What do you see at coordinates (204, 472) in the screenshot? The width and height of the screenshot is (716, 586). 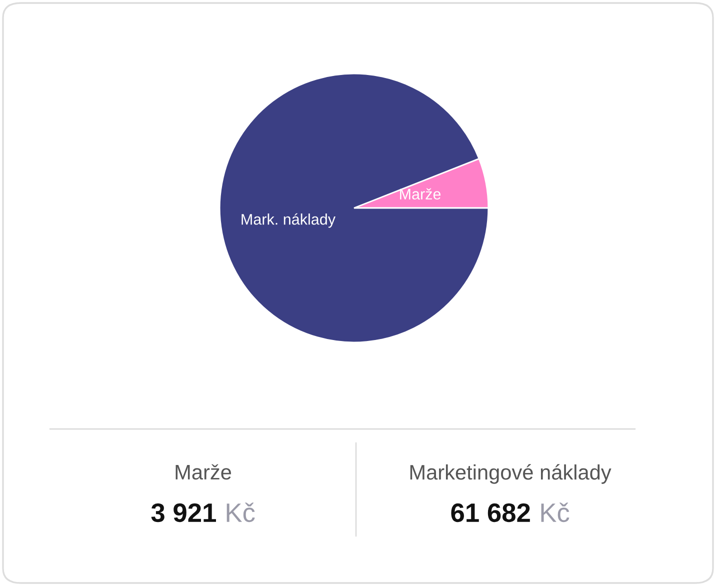 I see `text: Marže` at bounding box center [204, 472].